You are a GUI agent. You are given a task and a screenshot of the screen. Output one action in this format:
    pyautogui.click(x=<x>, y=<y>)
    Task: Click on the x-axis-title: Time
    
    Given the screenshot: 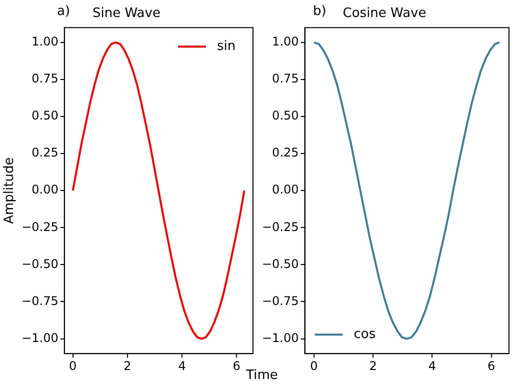 What is the action you would take?
    pyautogui.click(x=262, y=375)
    